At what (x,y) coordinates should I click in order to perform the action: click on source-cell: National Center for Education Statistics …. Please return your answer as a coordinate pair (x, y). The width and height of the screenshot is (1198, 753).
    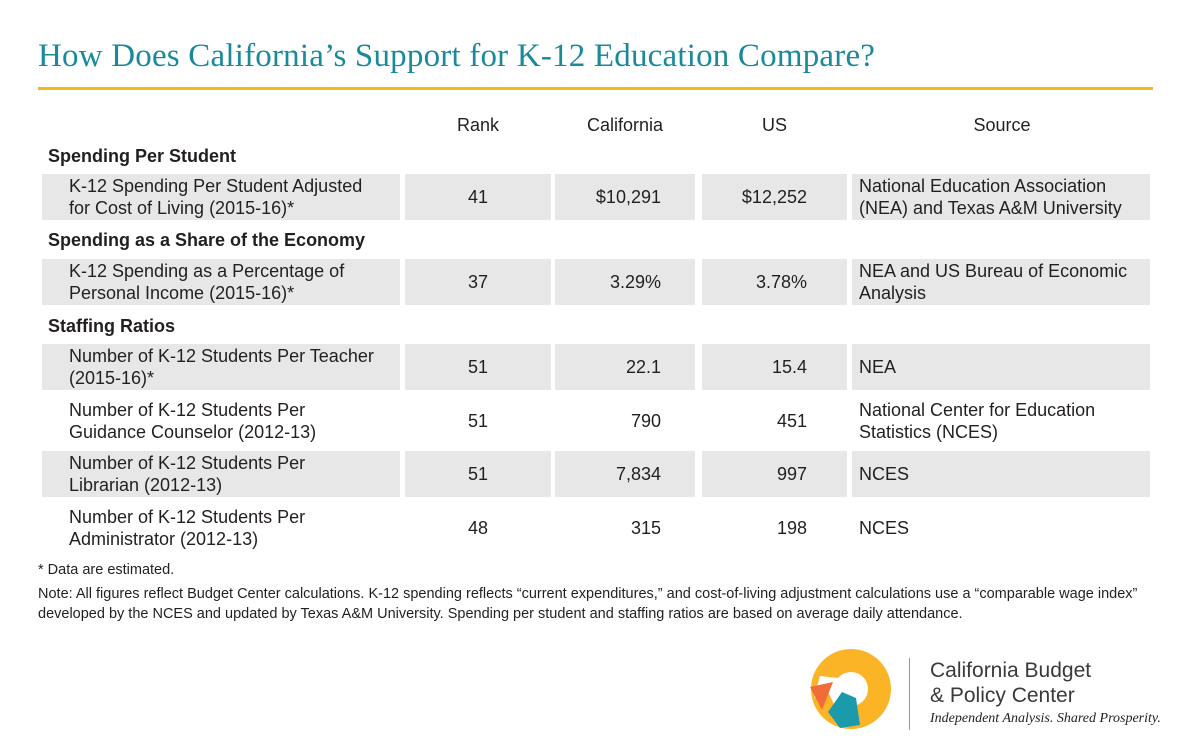
    Looking at the image, I should click on (977, 421).